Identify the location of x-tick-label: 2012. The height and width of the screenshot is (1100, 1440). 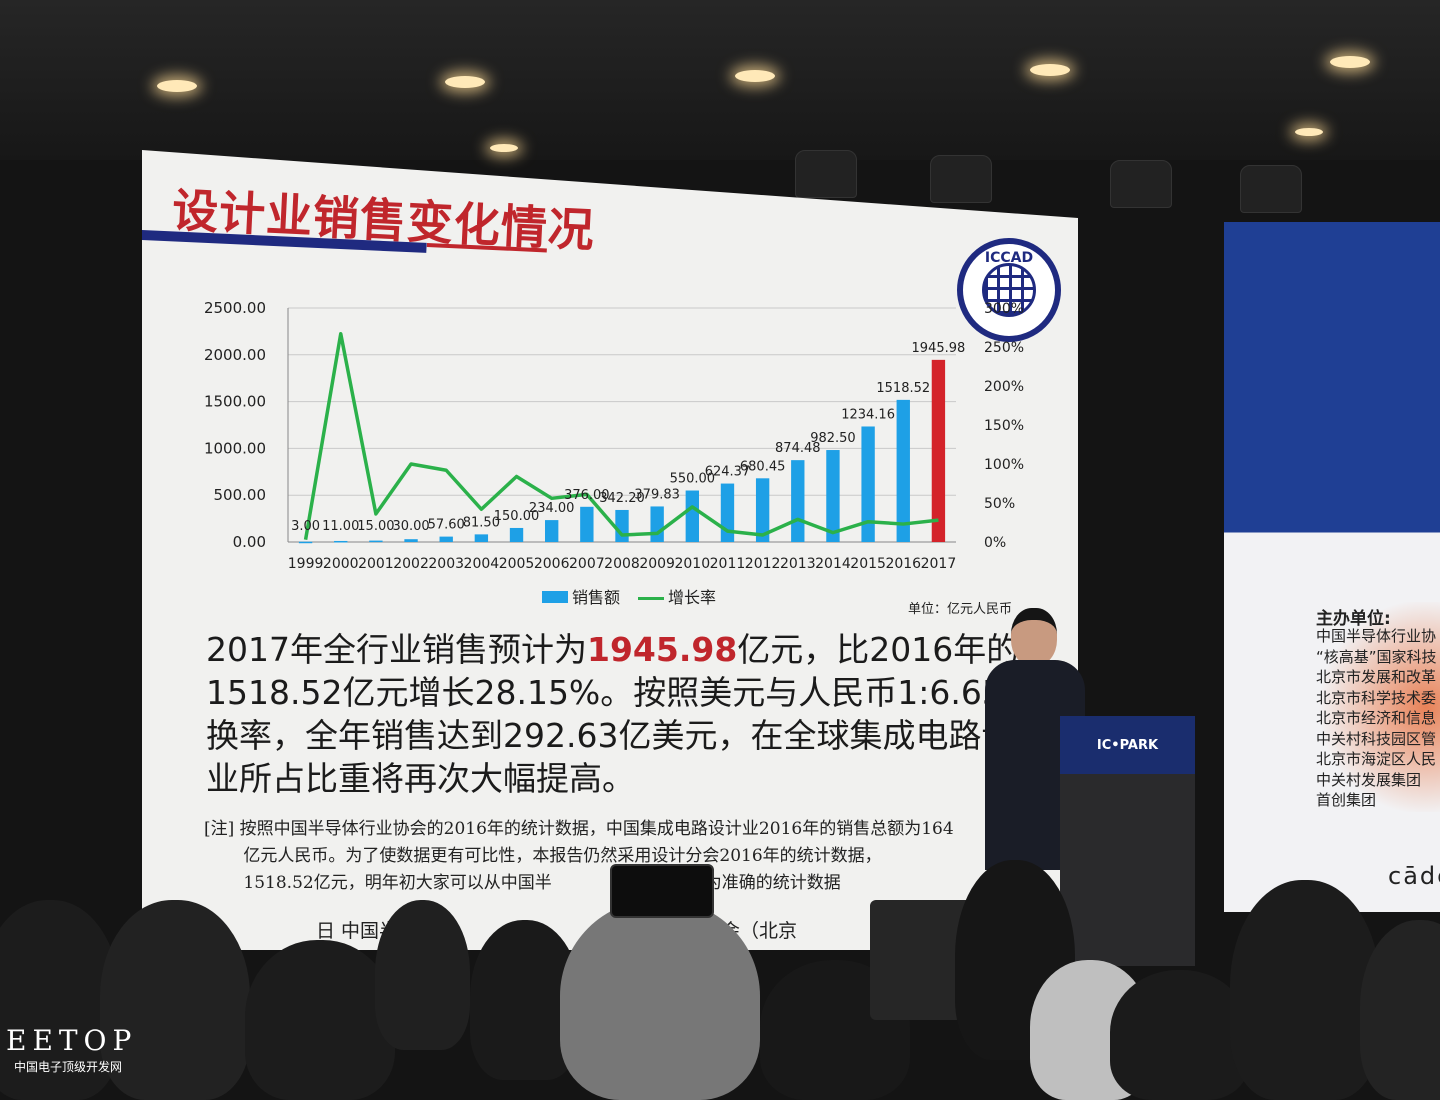
(763, 564).